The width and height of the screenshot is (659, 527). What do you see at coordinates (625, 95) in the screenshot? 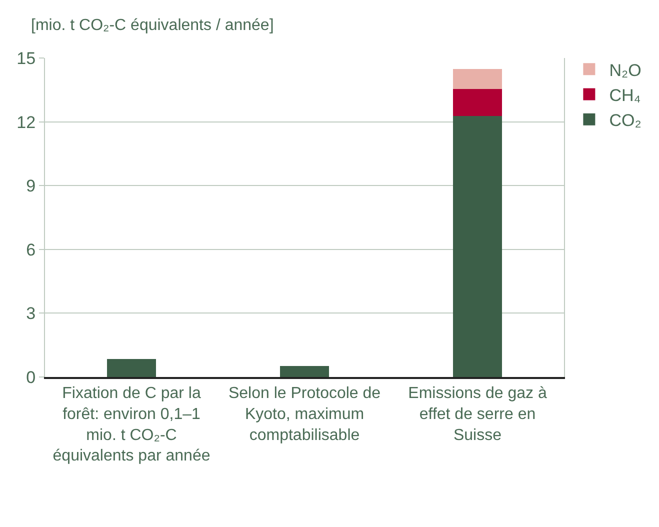
I see `legend-label: CH₄` at bounding box center [625, 95].